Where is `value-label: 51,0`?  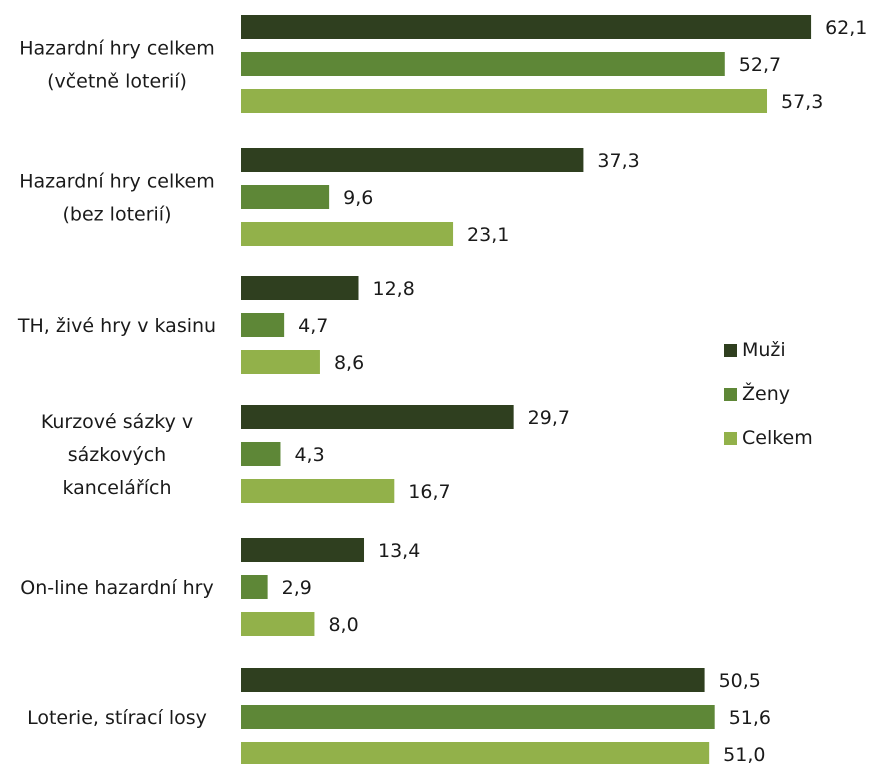
value-label: 51,0 is located at coordinates (744, 754).